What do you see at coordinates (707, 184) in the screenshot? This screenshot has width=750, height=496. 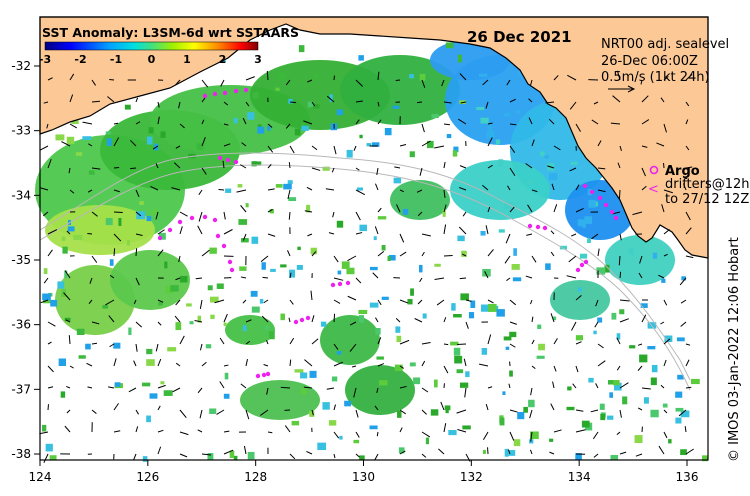 I see `drifter-label-line-1: drifters@12h` at bounding box center [707, 184].